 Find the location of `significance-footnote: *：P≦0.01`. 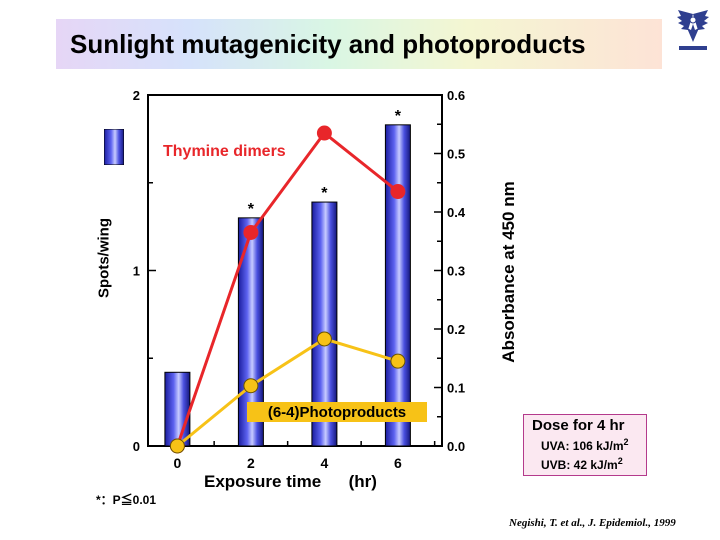

significance-footnote: *：P≦0.01 is located at coordinates (126, 500).